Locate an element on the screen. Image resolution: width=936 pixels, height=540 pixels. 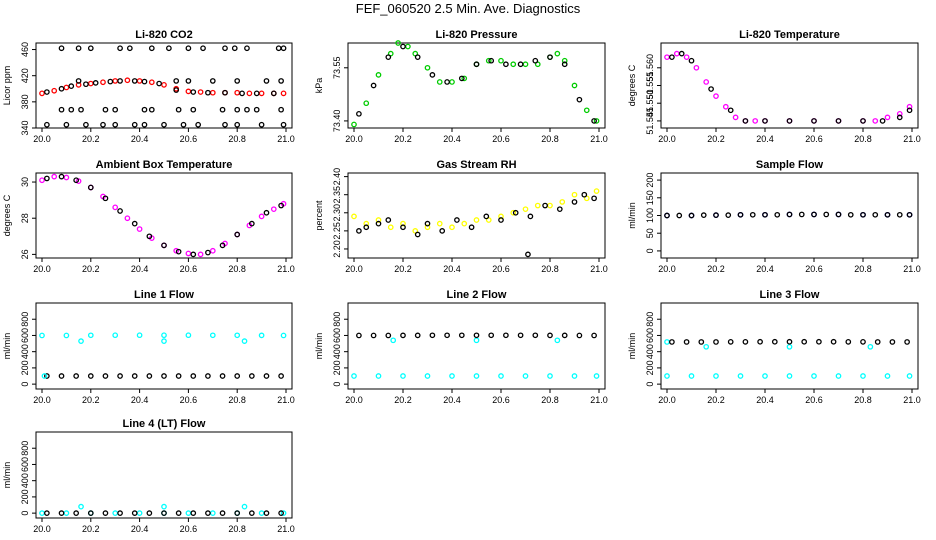
y-tick-label: 460 is located at coordinates (25, 49).